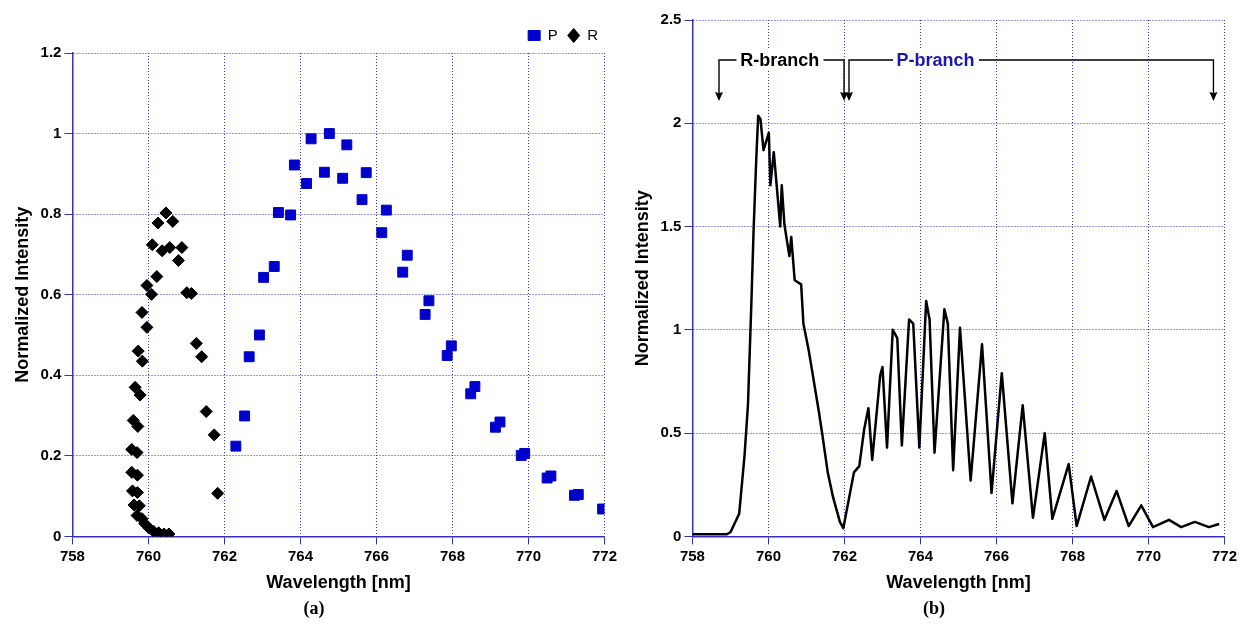 Image resolution: width=1249 pixels, height=634 pixels. I want to click on y-tick-label: 1.5, so click(671, 225).